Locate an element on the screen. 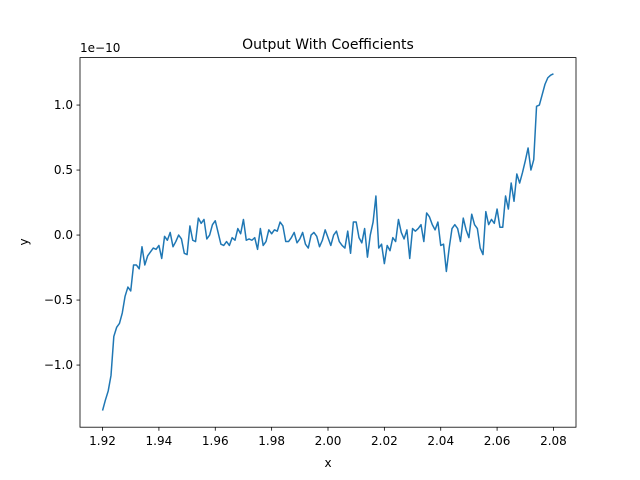 This screenshot has height=480, width=640. chart-title: Output With Coefficients is located at coordinates (328, 45).